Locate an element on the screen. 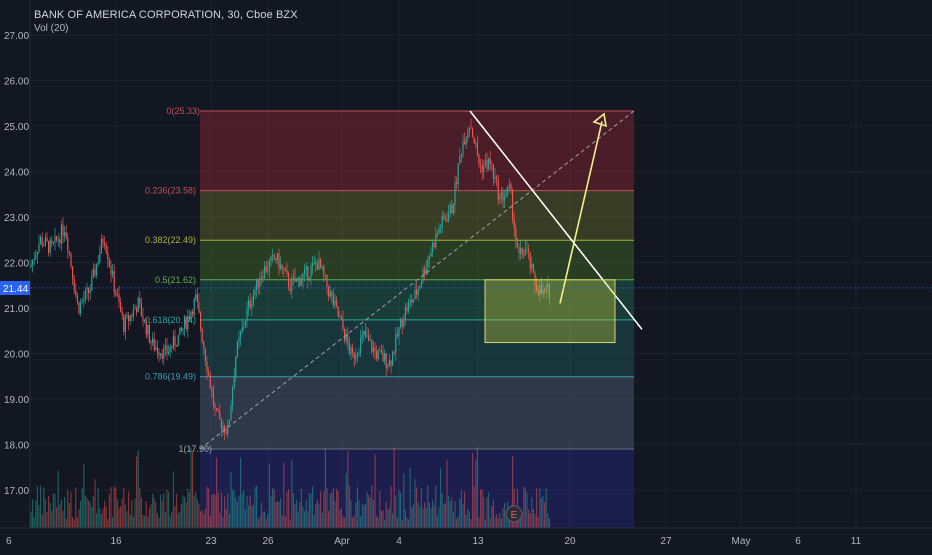 The image size is (932, 555). price-tick-label: 19.00 is located at coordinates (16, 400).